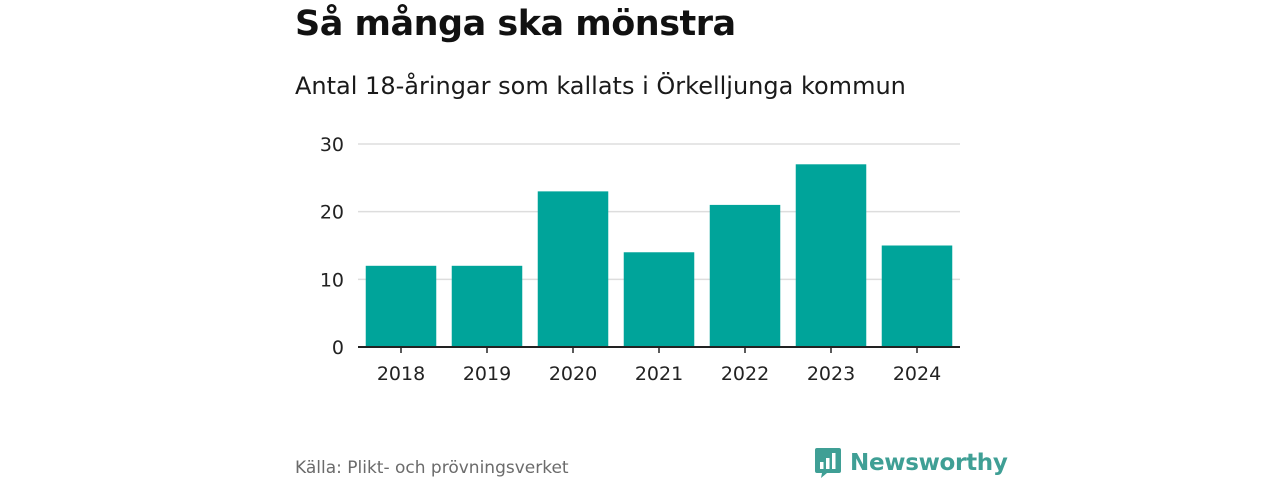  What do you see at coordinates (487, 306) in the screenshot?
I see `bar-2019` at bounding box center [487, 306].